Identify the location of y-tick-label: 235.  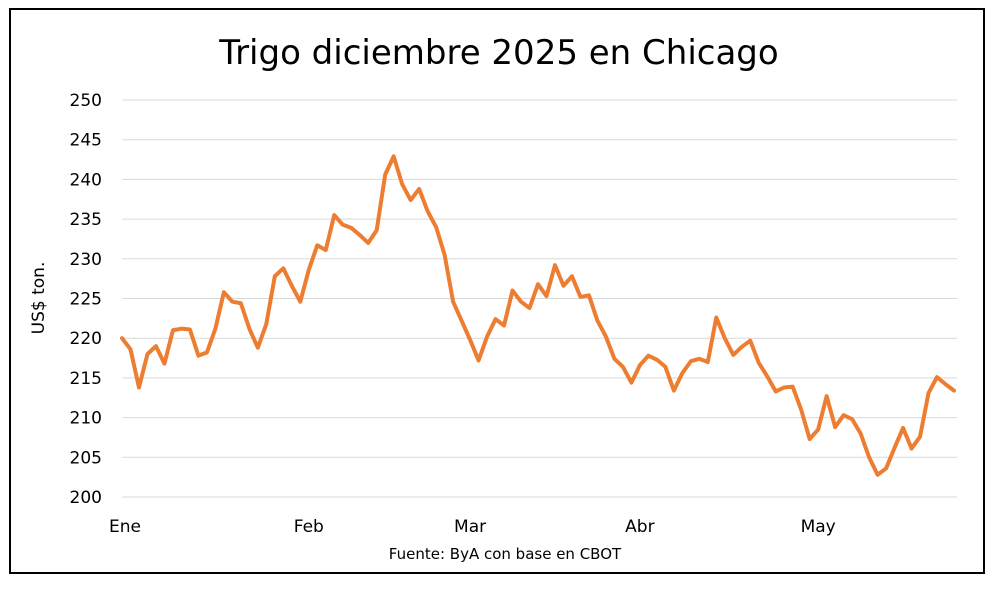
(86, 220).